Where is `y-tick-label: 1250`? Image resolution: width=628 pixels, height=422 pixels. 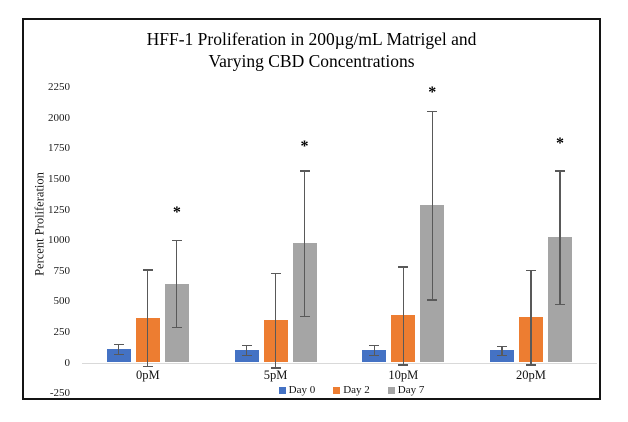 y-tick-label: 1250 is located at coordinates (59, 209).